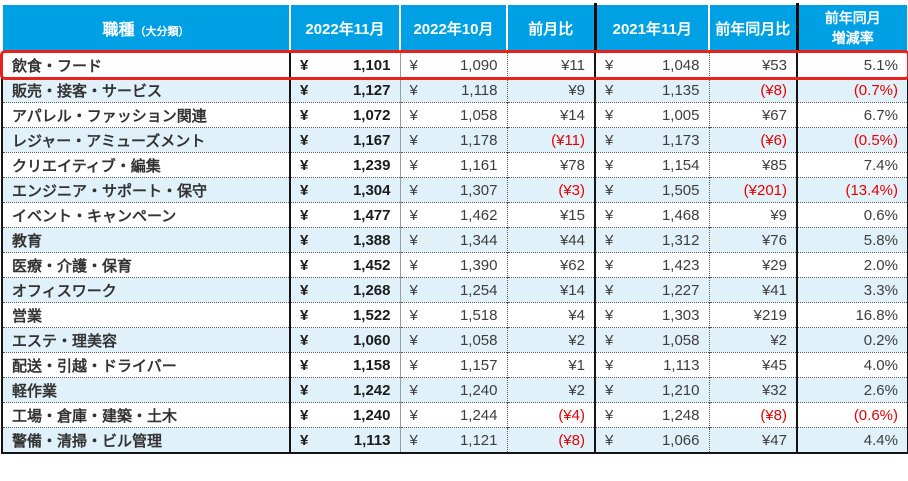  What do you see at coordinates (880, 240) in the screenshot?
I see `rate-value: 5.8%` at bounding box center [880, 240].